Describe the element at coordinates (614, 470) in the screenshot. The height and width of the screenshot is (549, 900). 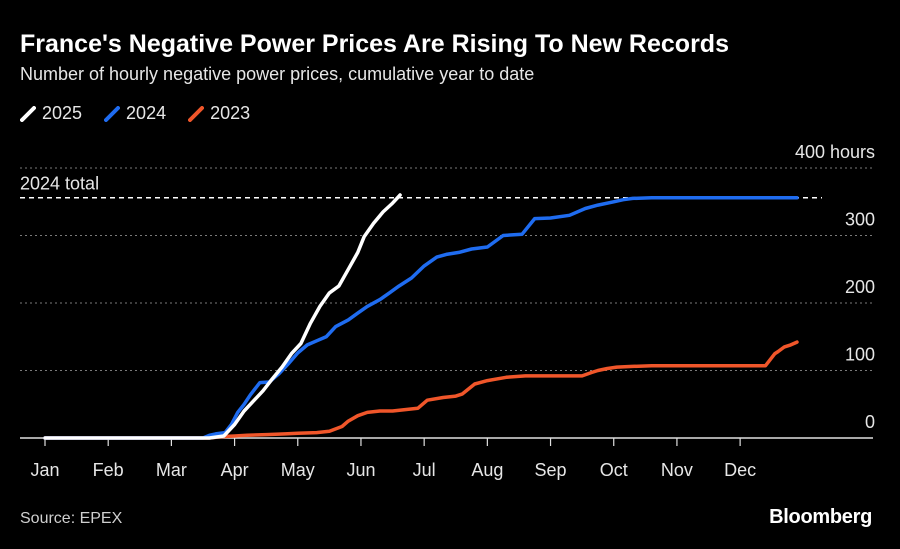
I see `x-tick-label-oct: Oct` at that location.